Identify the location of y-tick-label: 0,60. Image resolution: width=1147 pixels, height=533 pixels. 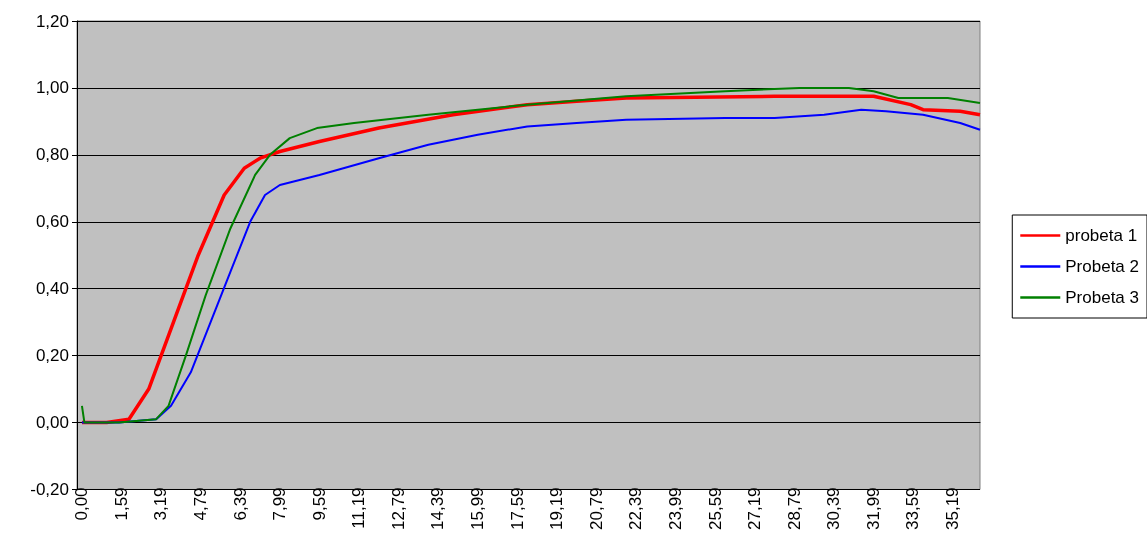
(52, 222).